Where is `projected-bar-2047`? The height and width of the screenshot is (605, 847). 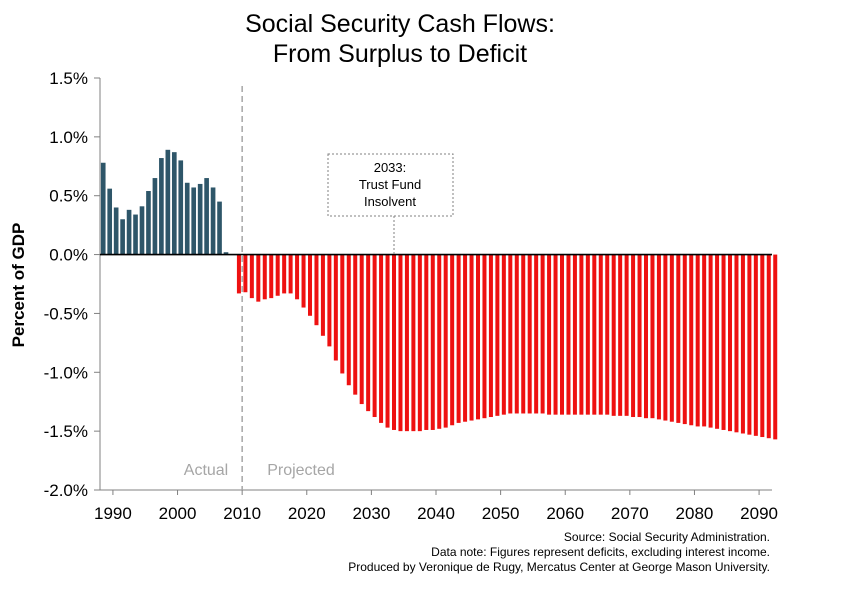 projected-bar-2047 is located at coordinates (484, 336).